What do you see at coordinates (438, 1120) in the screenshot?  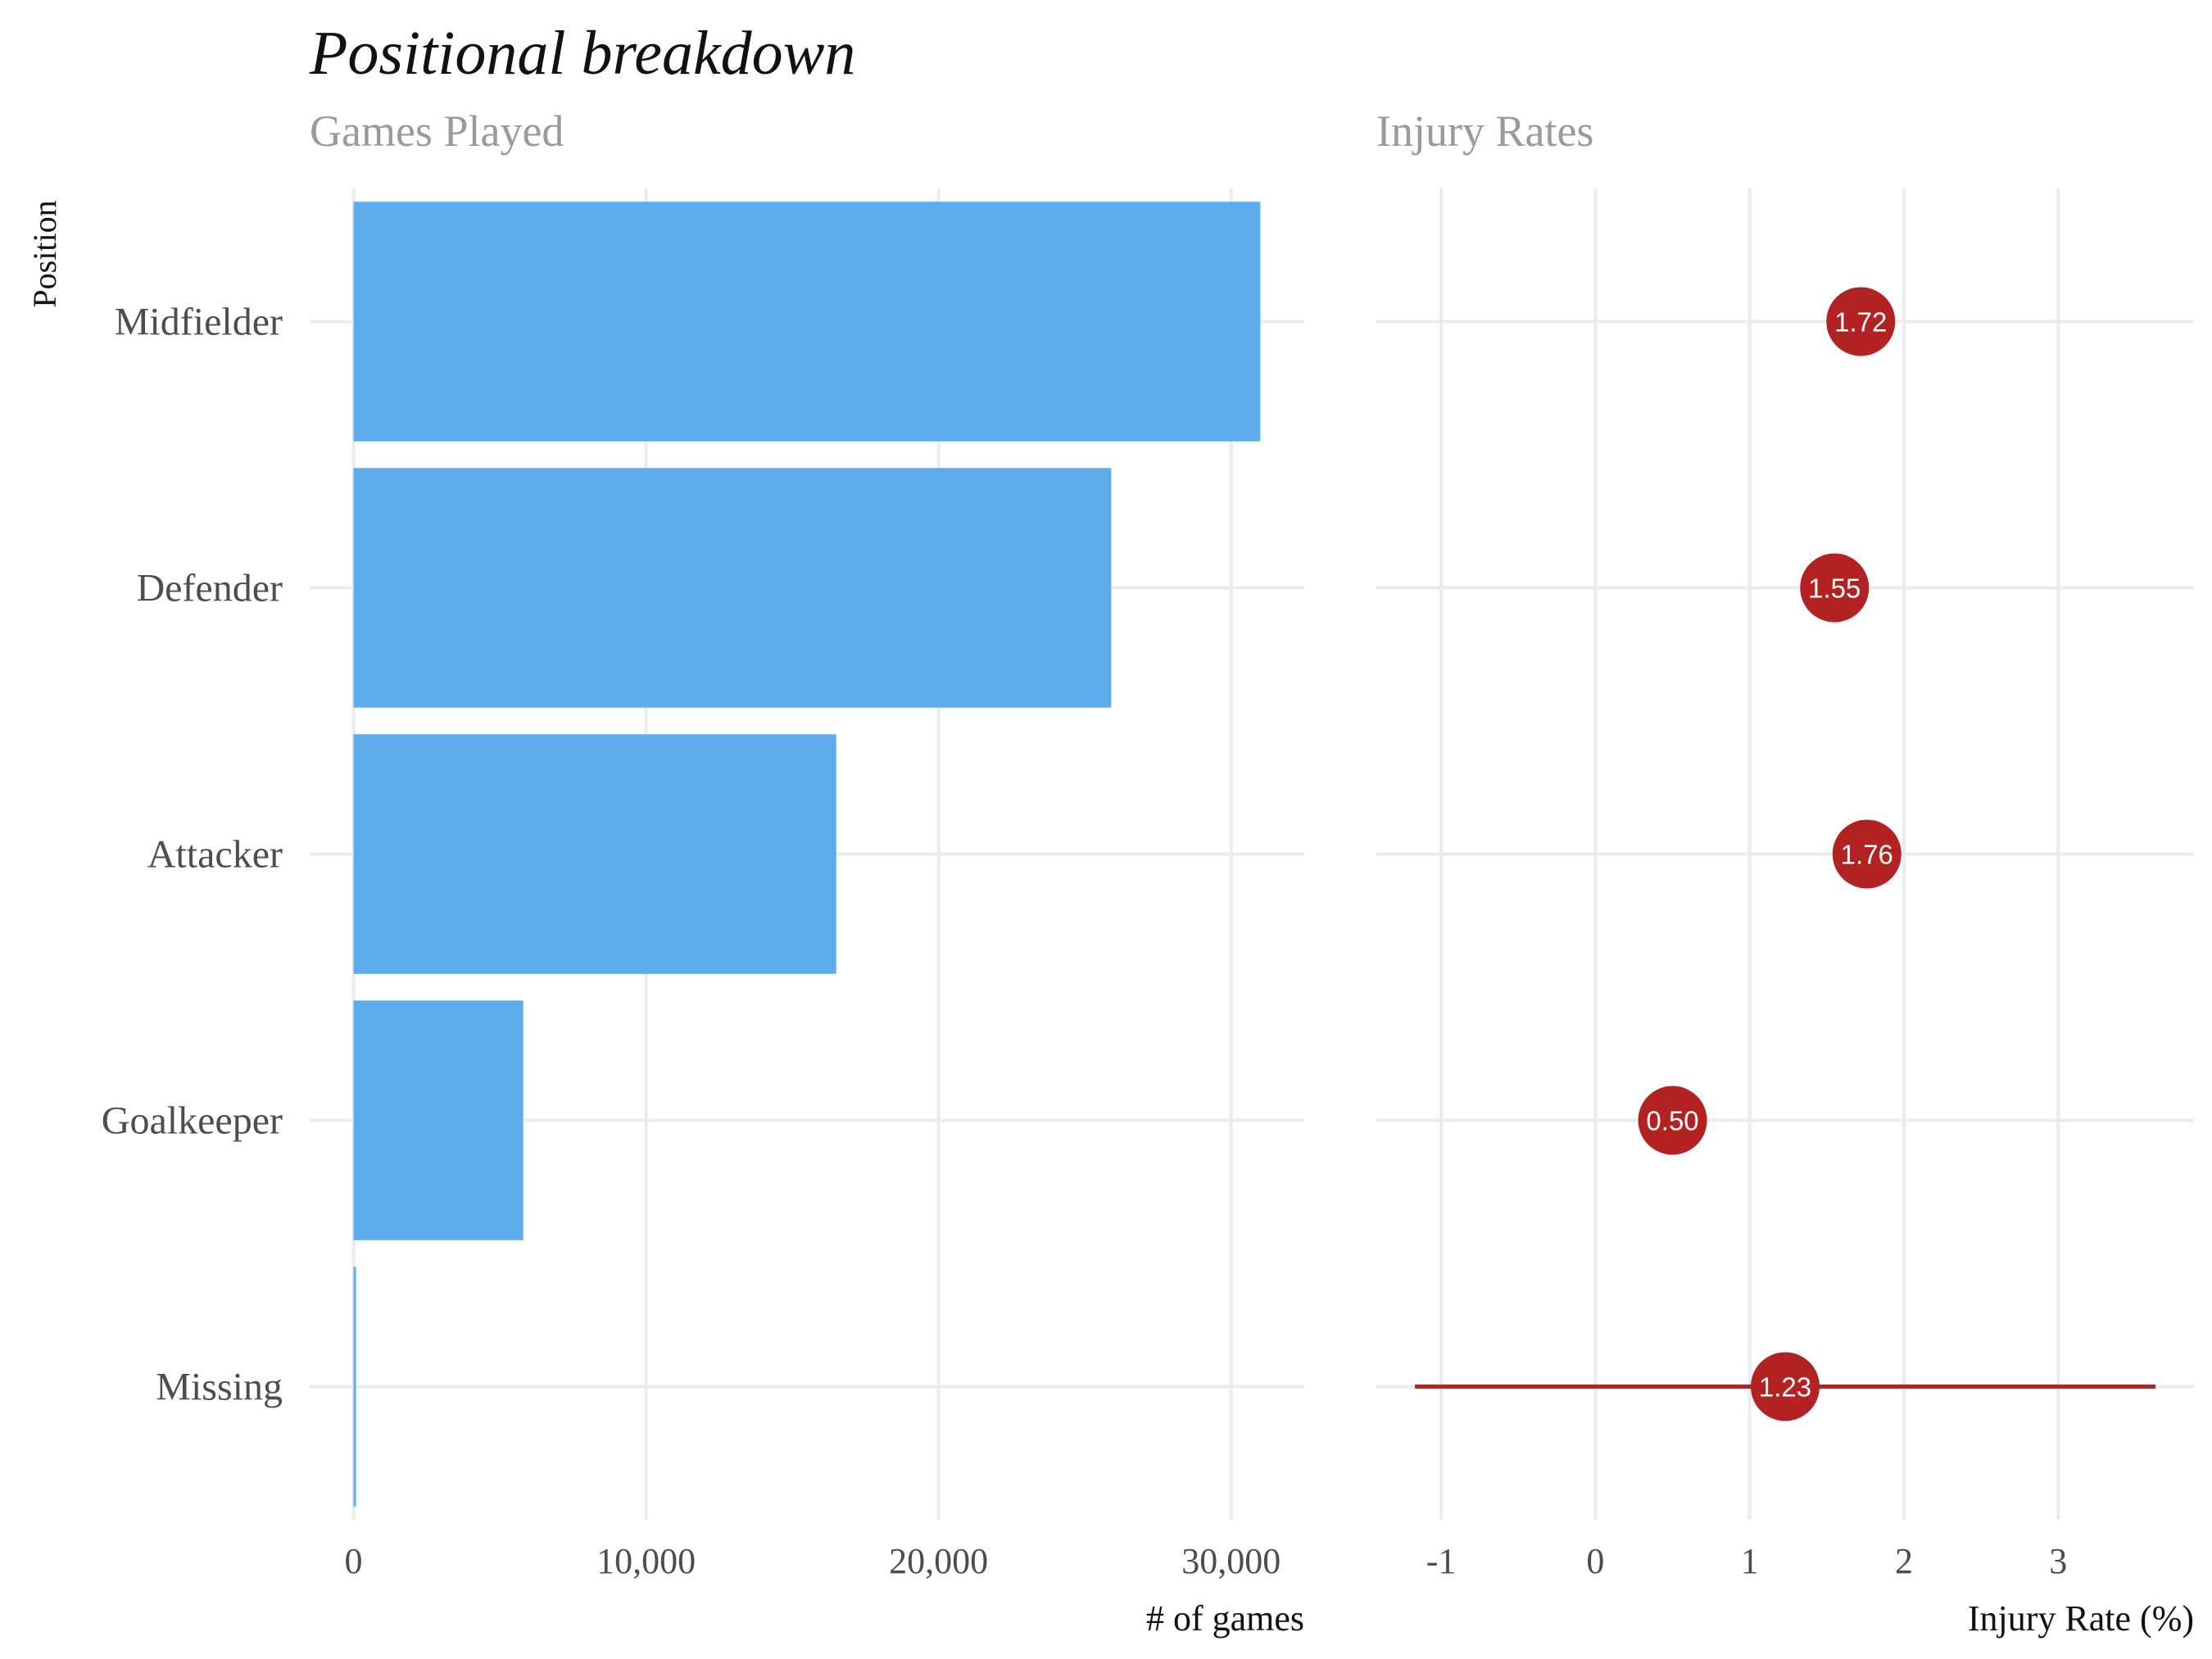 I see `bar-goalkeeper` at bounding box center [438, 1120].